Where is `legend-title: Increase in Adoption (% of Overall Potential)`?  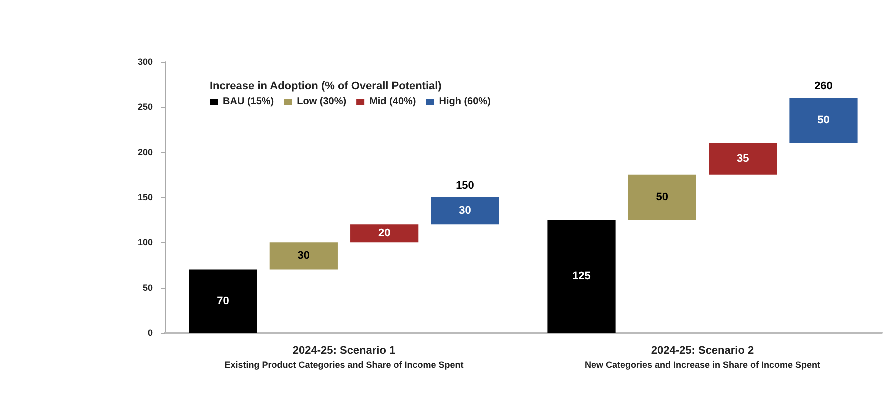
legend-title: Increase in Adoption (% of Overall Potential) is located at coordinates (326, 86).